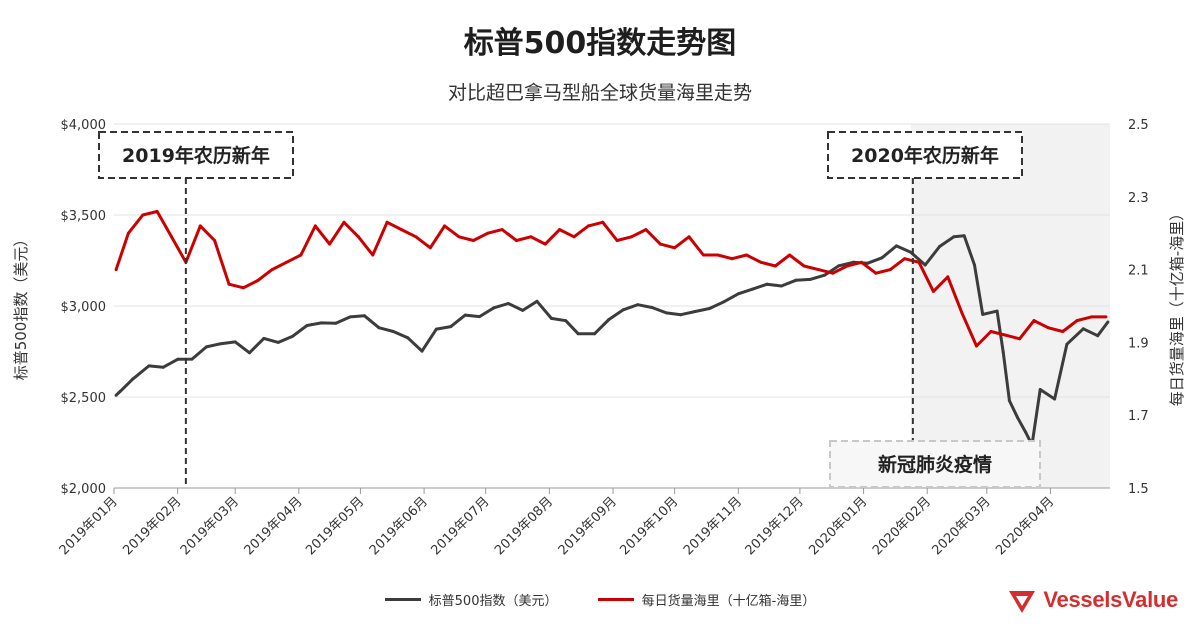  Describe the element at coordinates (152, 526) in the screenshot. I see `x-tick-label: 2019年02月` at that location.